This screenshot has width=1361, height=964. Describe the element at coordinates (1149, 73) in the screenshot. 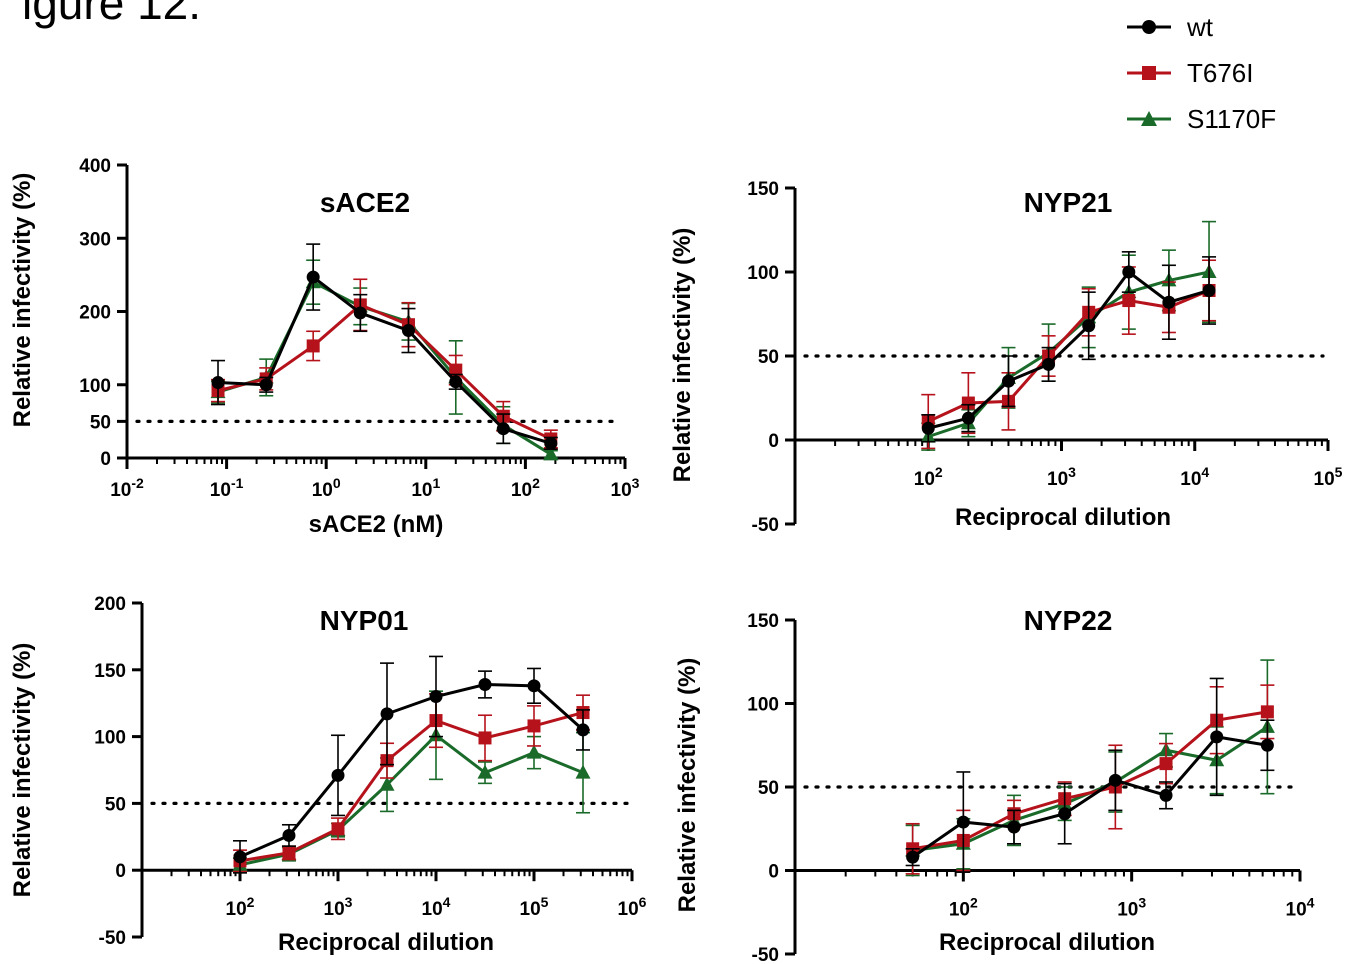

I see `legend-symbol-t676i` at that location.